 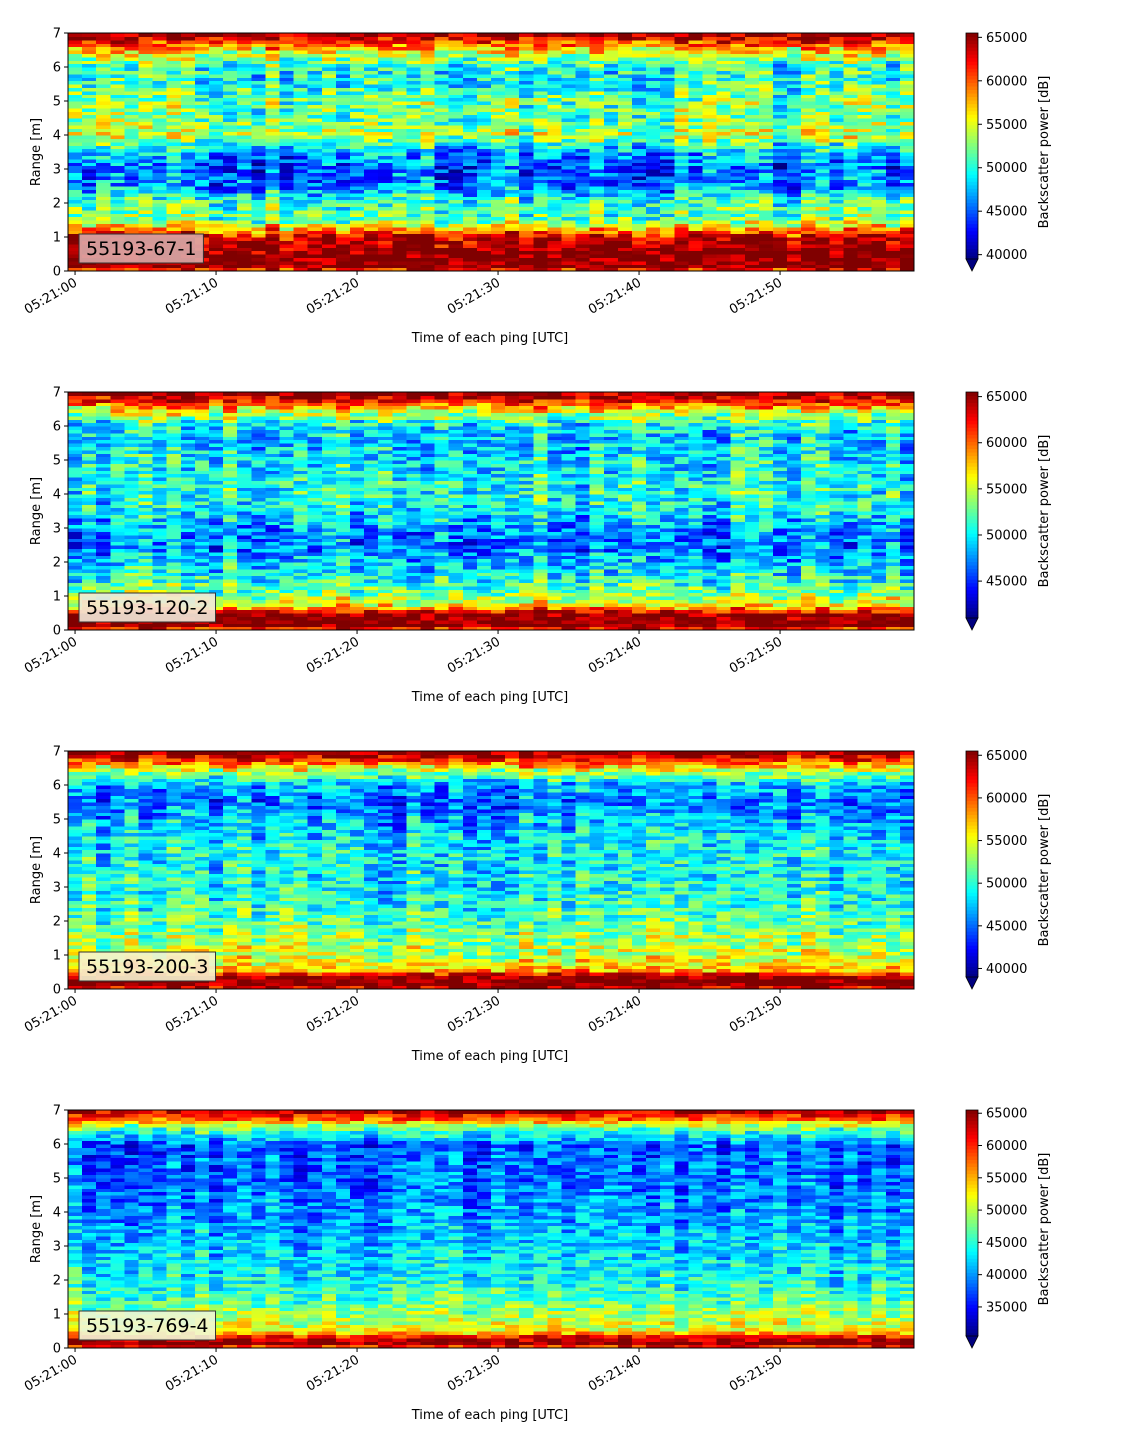 I want to click on x-tick-label: 05:21:10, so click(x=192, y=296).